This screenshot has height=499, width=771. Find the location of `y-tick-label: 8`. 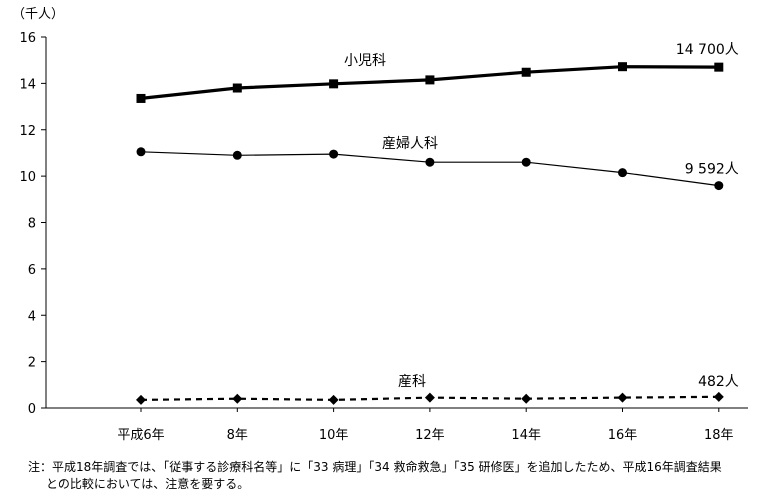

y-tick-label: 8 is located at coordinates (32, 224).